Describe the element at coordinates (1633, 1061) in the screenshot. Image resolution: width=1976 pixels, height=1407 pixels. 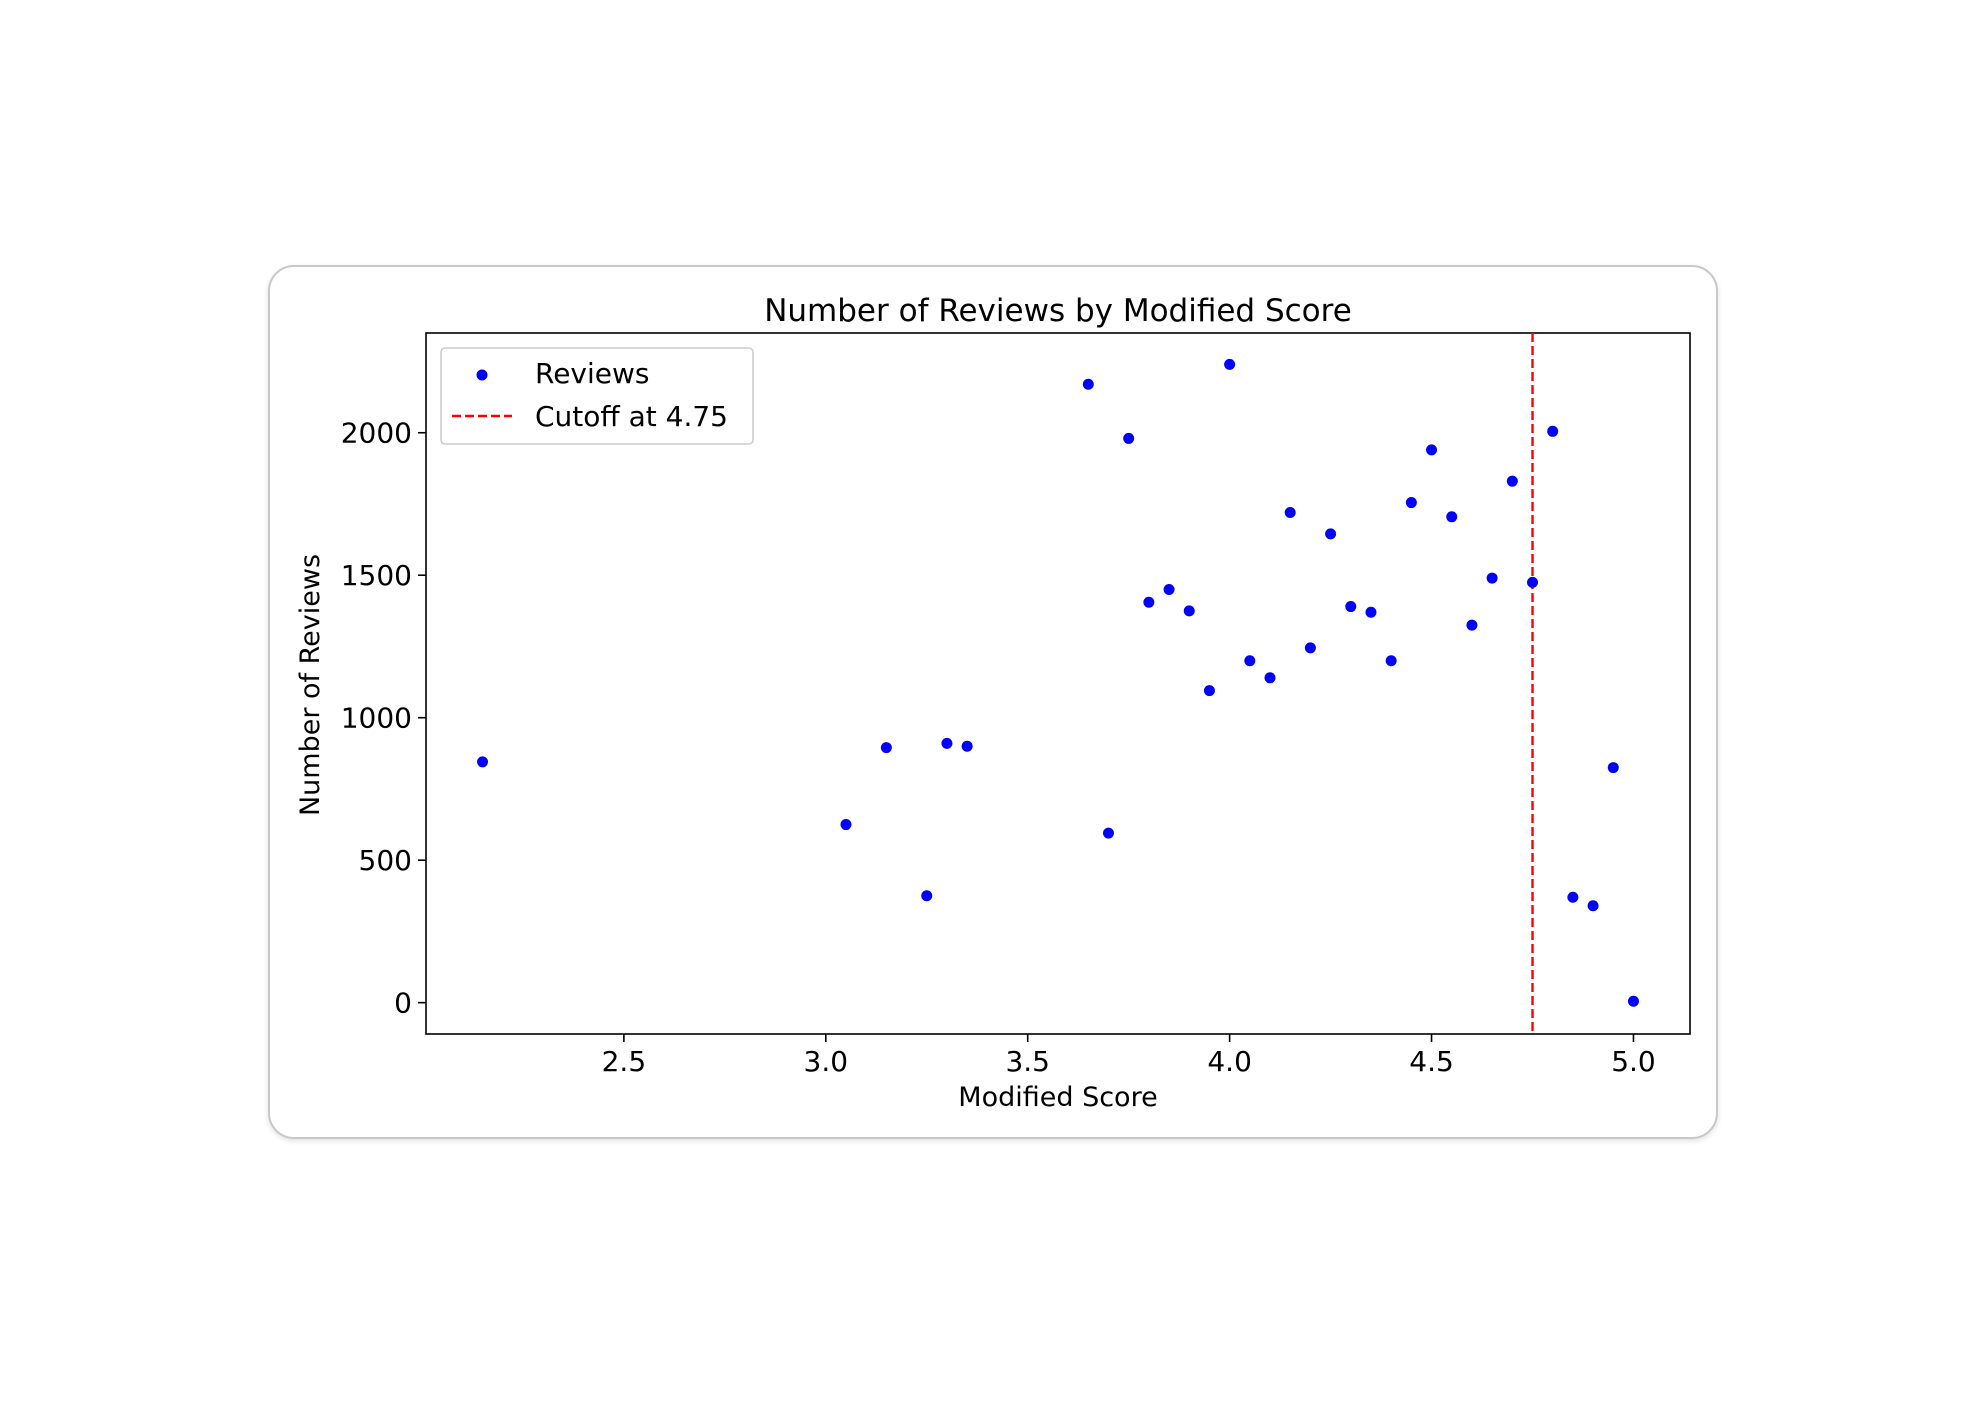
I see `x-tick-label: 5.0` at that location.